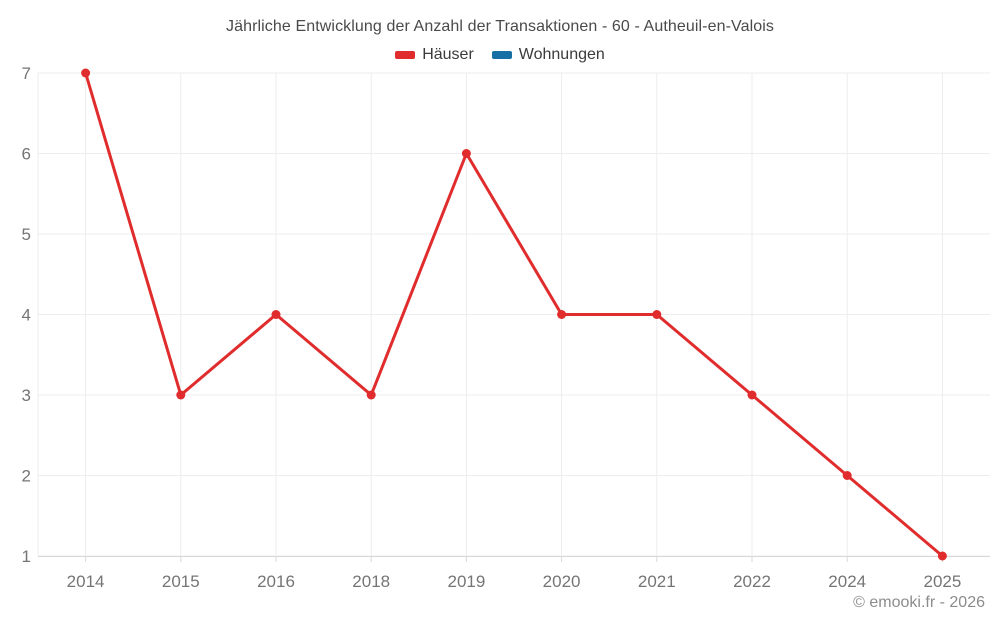 This screenshot has width=1000, height=625. What do you see at coordinates (276, 581) in the screenshot?
I see `svg-text: 2016` at bounding box center [276, 581].